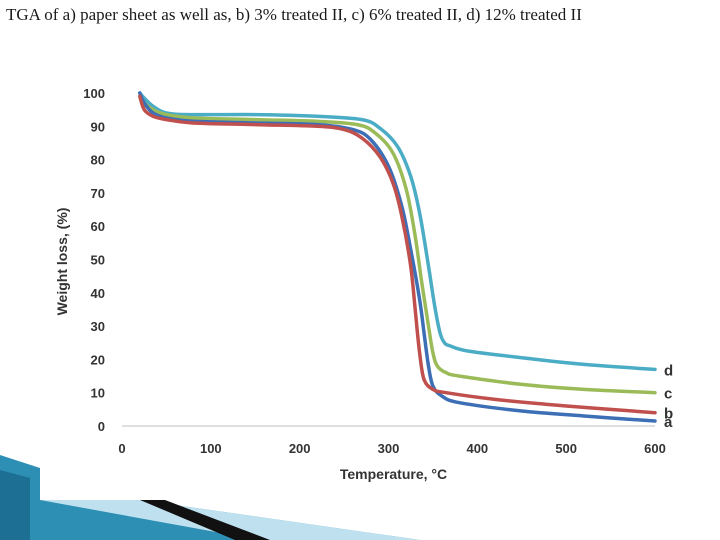 Image resolution: width=720 pixels, height=540 pixels. Describe the element at coordinates (668, 394) in the screenshot. I see `series-label-c: c` at that location.